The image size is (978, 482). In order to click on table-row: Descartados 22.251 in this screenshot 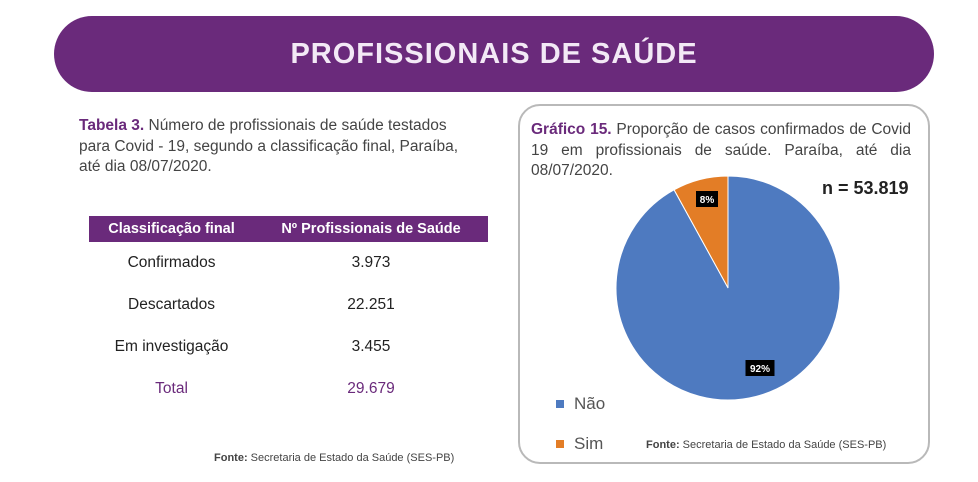, I will do `click(288, 305)`.